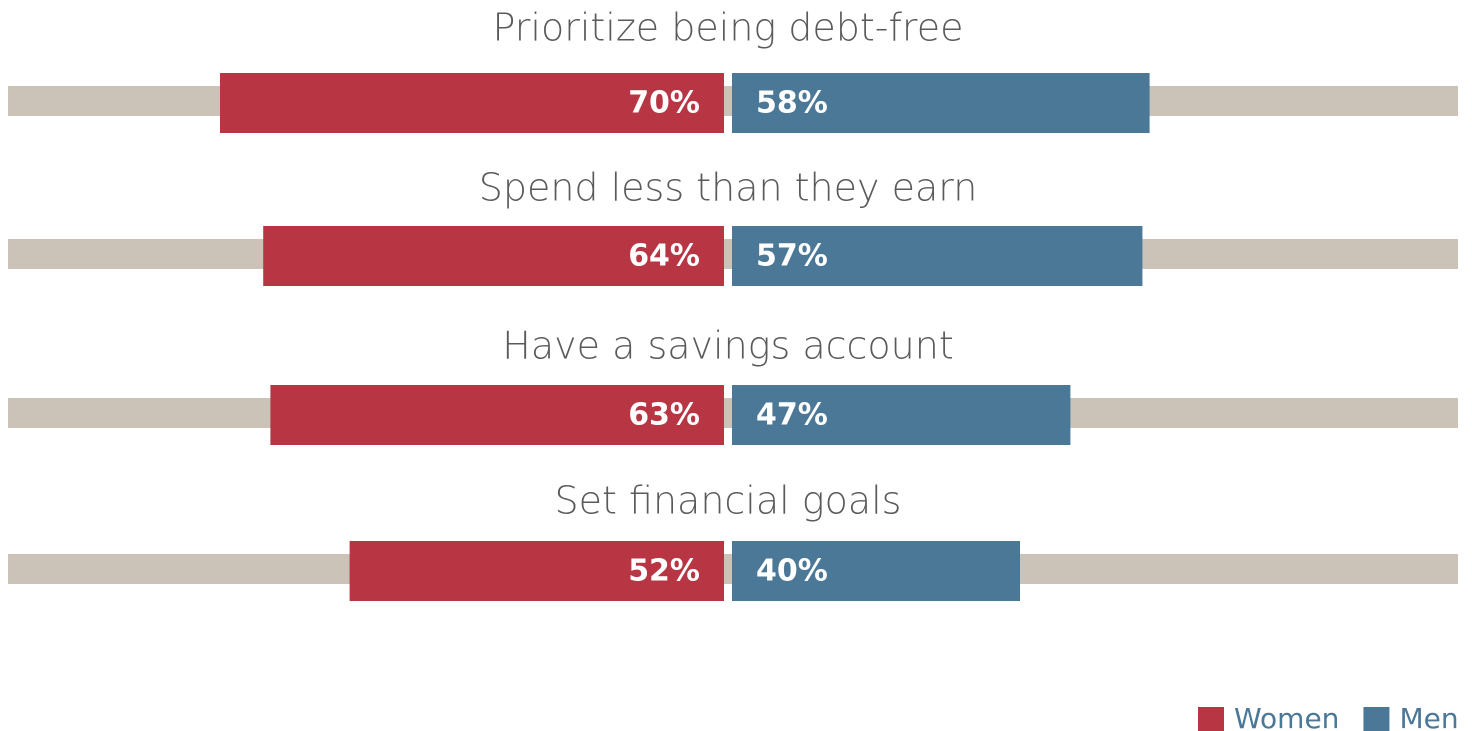 The width and height of the screenshot is (1472, 731). Describe the element at coordinates (728, 28) in the screenshot. I see `category-label: Prioritize being debt-free` at that location.